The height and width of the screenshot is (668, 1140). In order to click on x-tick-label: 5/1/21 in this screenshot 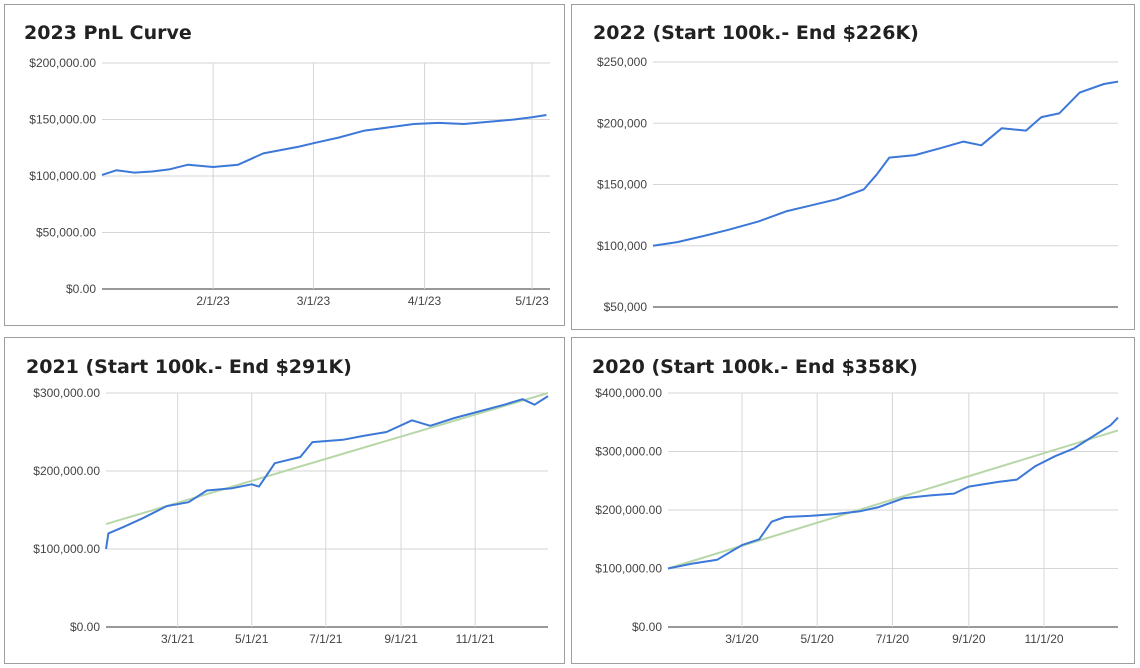, I will do `click(252, 639)`.